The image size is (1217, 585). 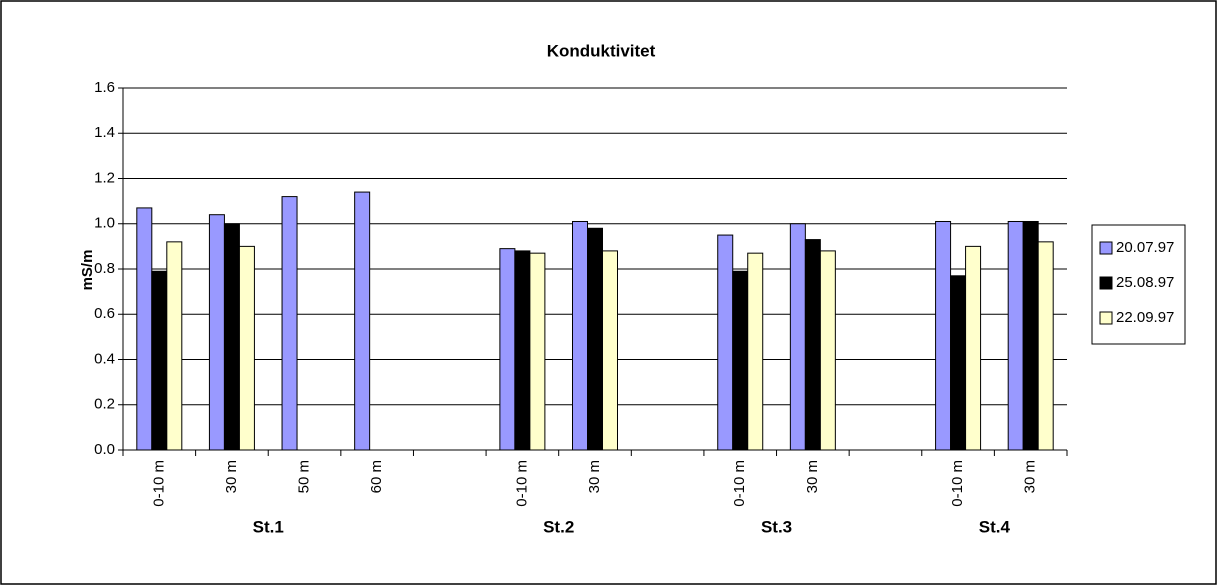 What do you see at coordinates (776, 526) in the screenshot?
I see `group-label: St.3` at bounding box center [776, 526].